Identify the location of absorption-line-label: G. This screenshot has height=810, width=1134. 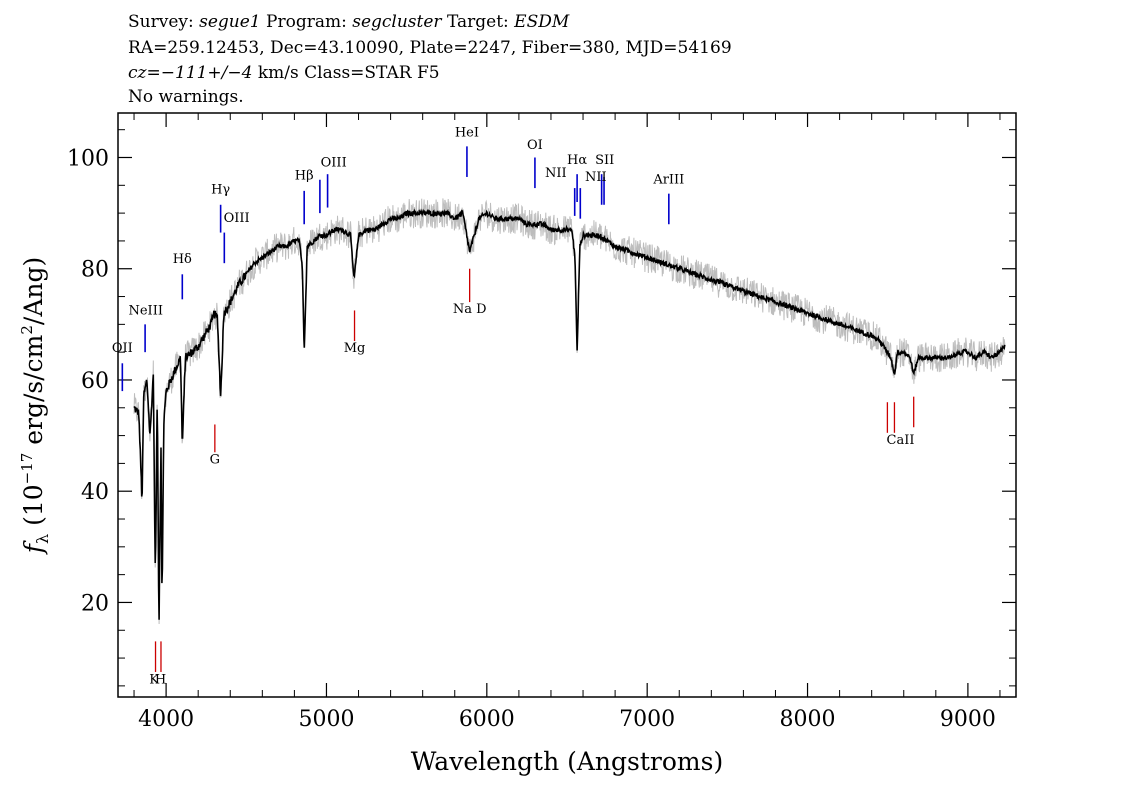
(215, 459).